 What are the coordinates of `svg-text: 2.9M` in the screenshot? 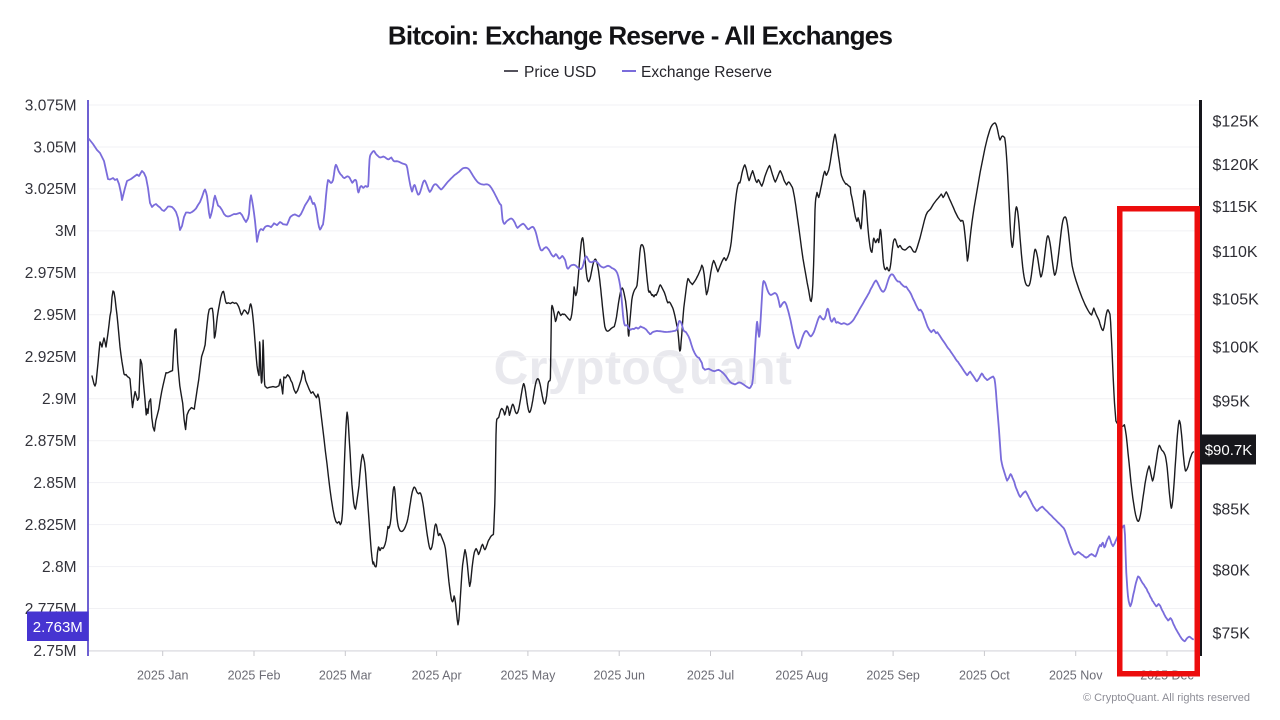 It's located at (59, 399).